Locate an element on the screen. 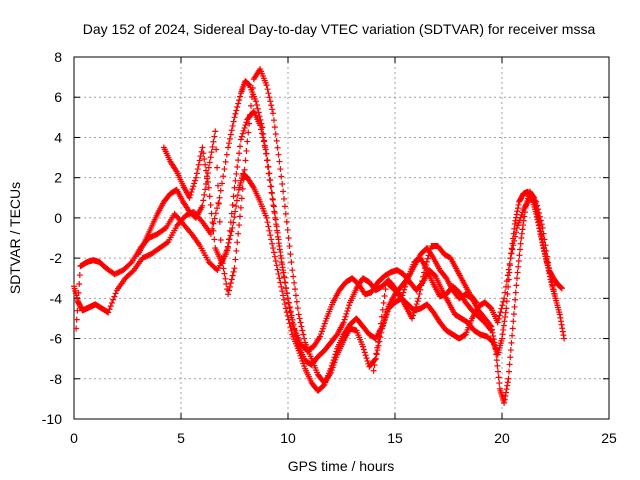 The height and width of the screenshot is (480, 640). y-tick-label: -6 is located at coordinates (56, 339).